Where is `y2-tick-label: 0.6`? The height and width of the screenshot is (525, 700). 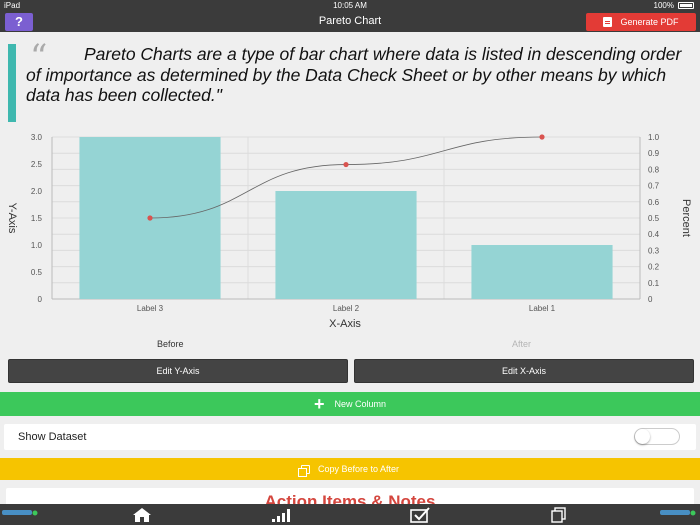 y2-tick-label: 0.6 is located at coordinates (654, 202).